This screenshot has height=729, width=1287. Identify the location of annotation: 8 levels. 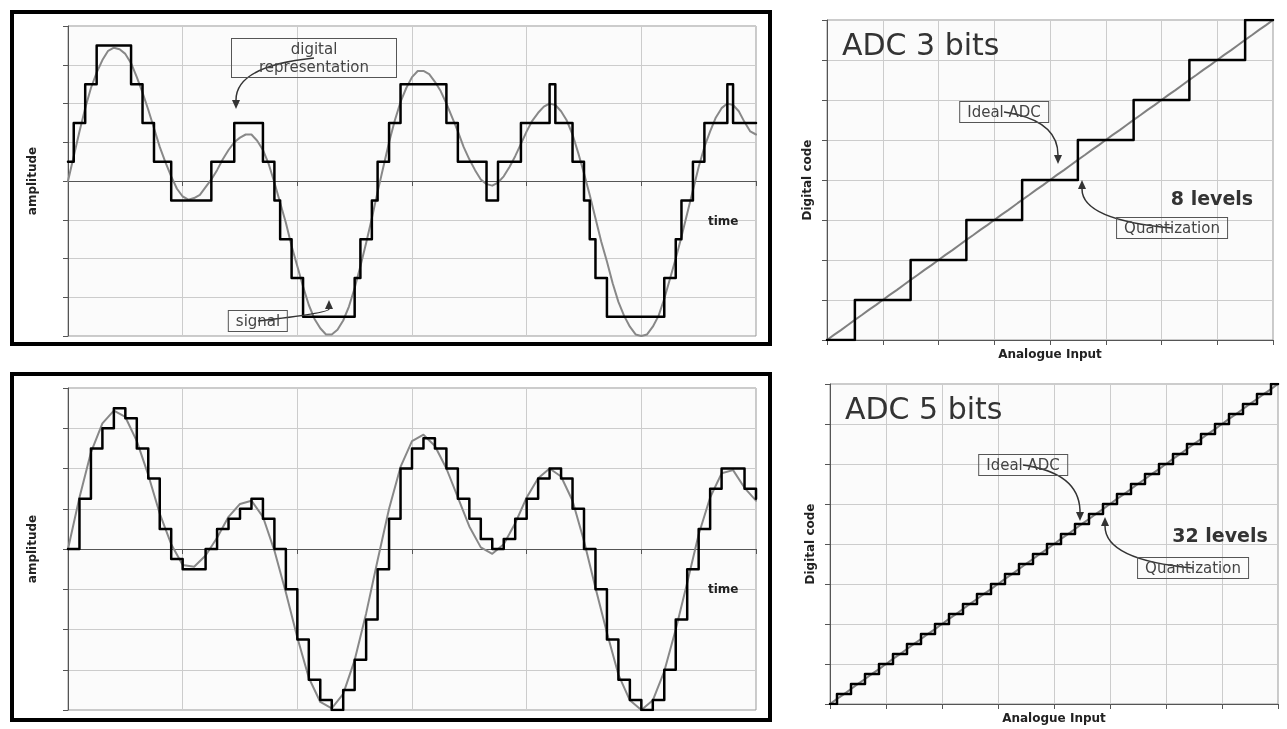
(1212, 198).